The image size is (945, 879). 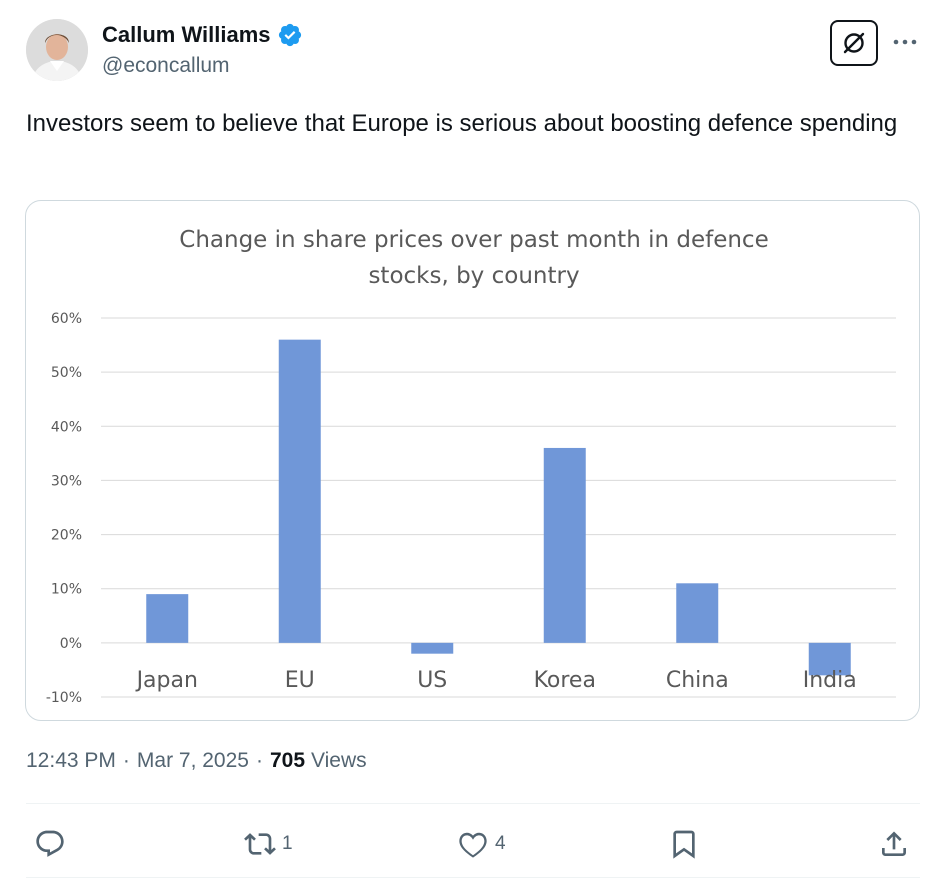 I want to click on more-horizontal-icon, so click(x=905, y=42).